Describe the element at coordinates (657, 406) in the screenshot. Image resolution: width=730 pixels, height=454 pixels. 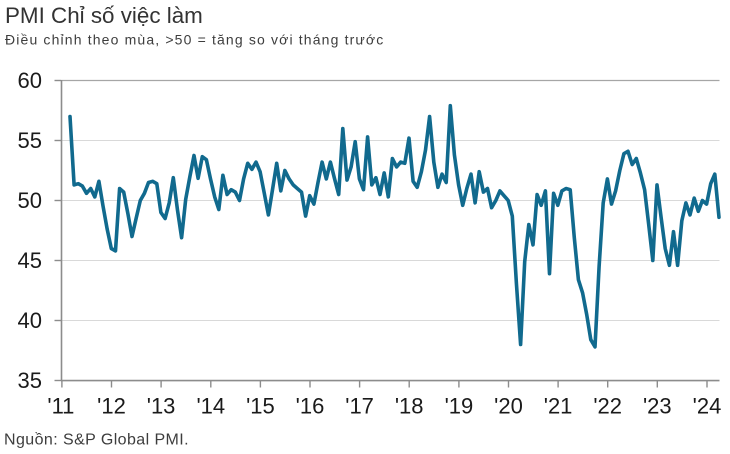
I see `svg-text: '23` at that location.